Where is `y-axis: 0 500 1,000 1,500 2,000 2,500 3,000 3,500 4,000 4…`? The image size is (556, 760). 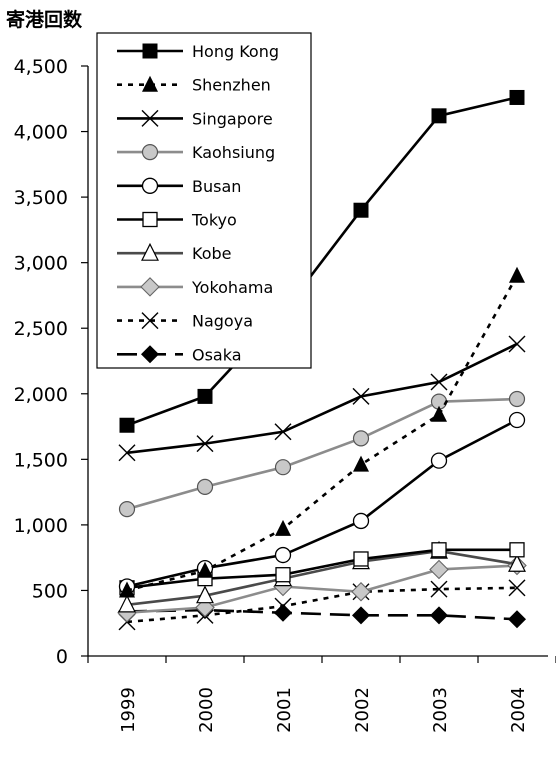 y-axis: 0 500 1,000 1,500 2,000 2,500 3,000 3,500 4,000 4… is located at coordinates (51, 362).